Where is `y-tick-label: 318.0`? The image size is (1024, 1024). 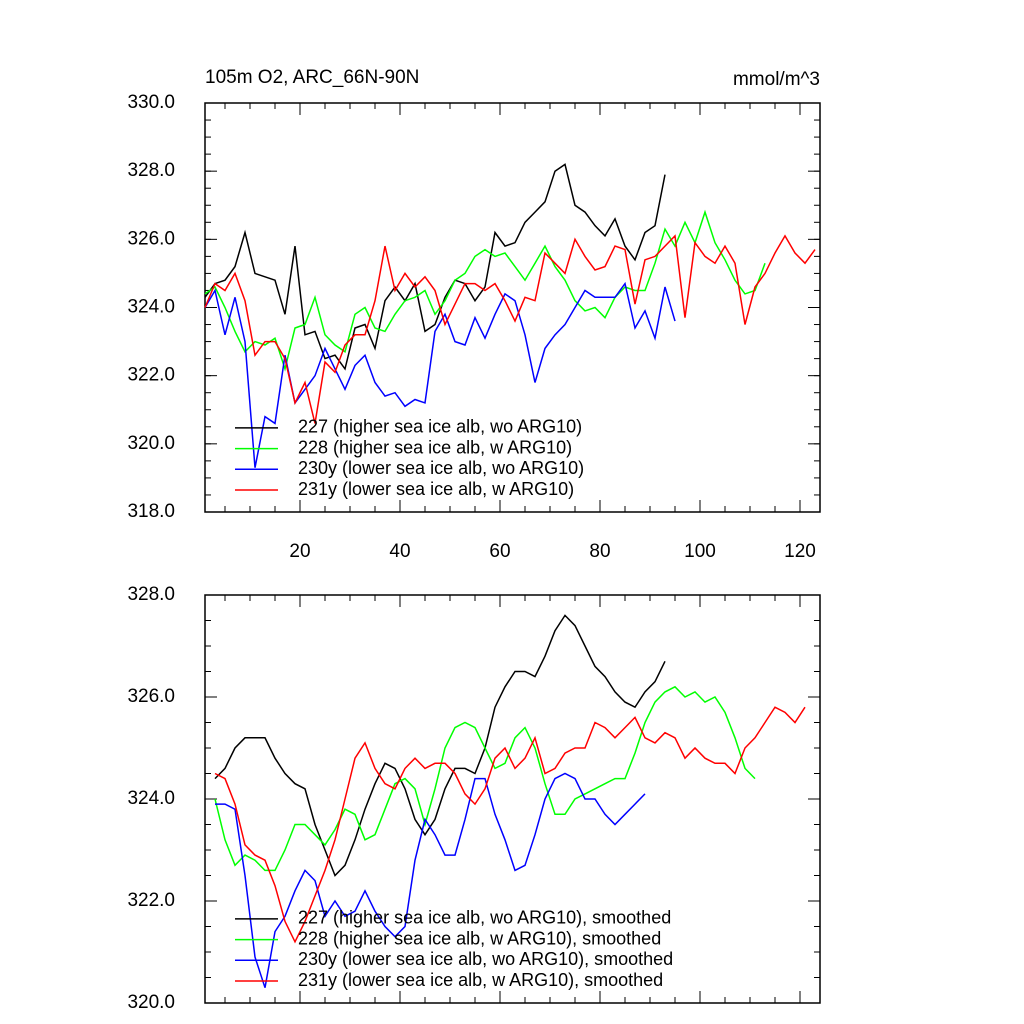
y-tick-label: 318.0 is located at coordinates (151, 511).